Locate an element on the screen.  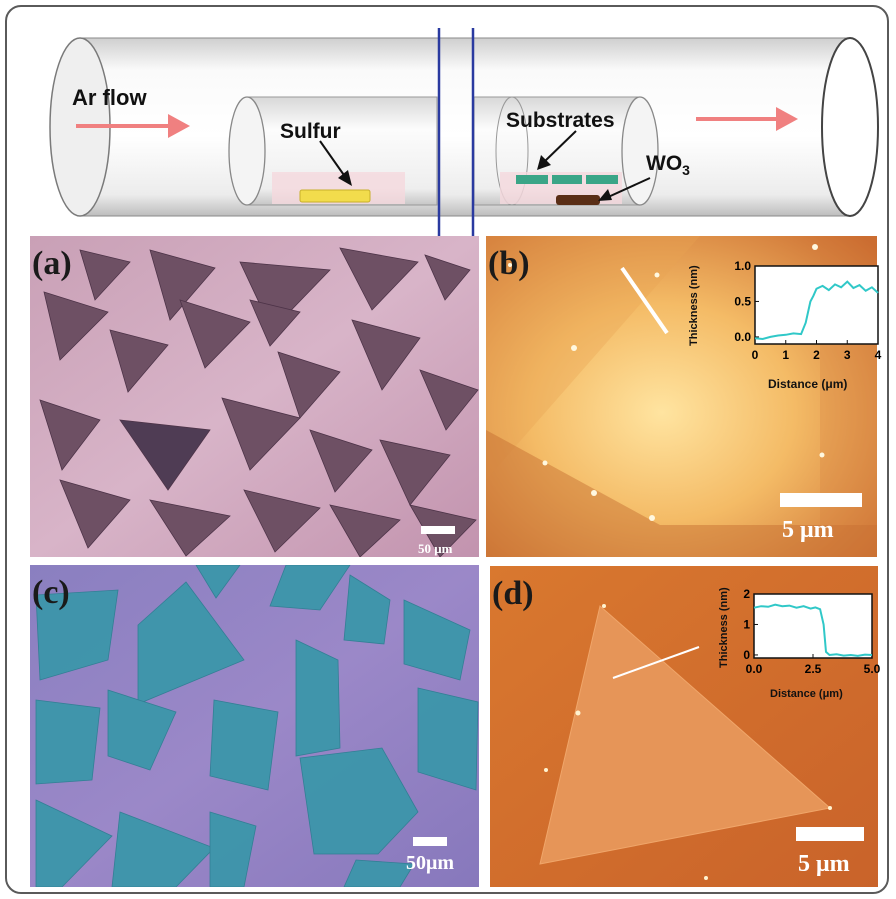
panel-d-inset-series is located at coordinates (813, 630).